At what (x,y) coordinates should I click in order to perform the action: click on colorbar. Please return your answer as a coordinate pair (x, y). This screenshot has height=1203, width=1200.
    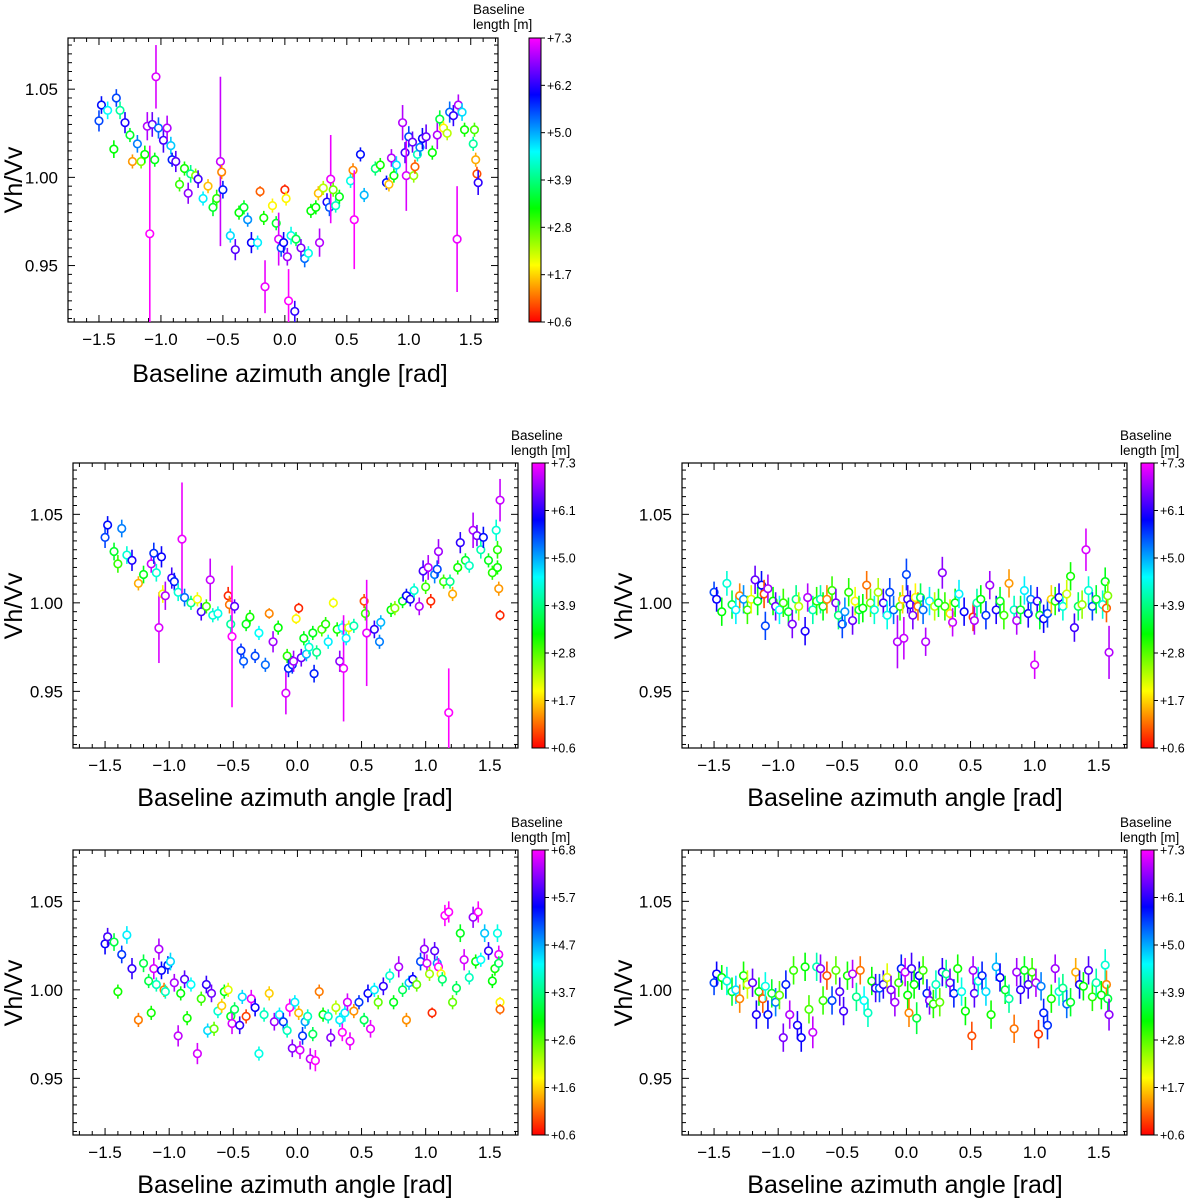
    Looking at the image, I should click on (535, 180).